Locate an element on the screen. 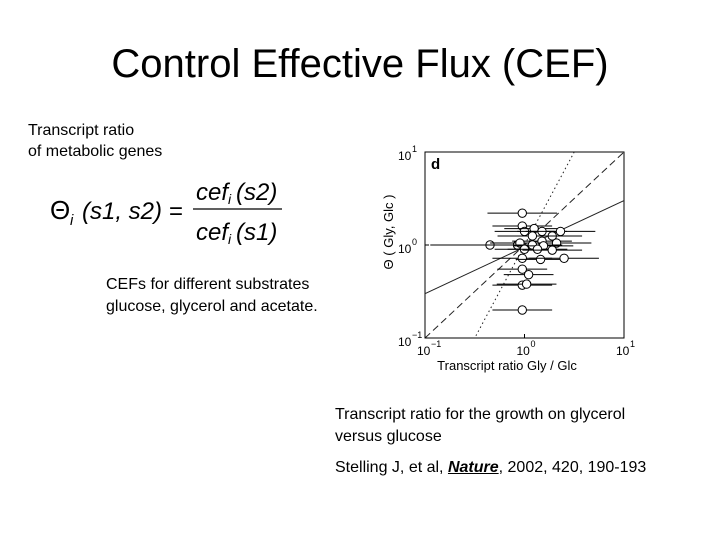  x-axis-label: Transcript ratio Gly / Glc is located at coordinates (507, 365).